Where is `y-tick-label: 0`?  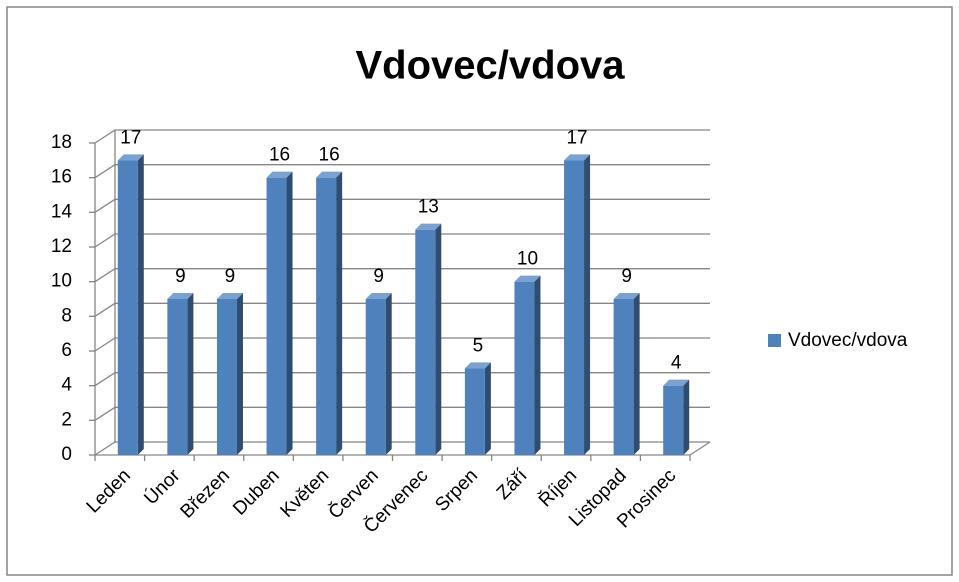 y-tick-label: 0 is located at coordinates (66, 454).